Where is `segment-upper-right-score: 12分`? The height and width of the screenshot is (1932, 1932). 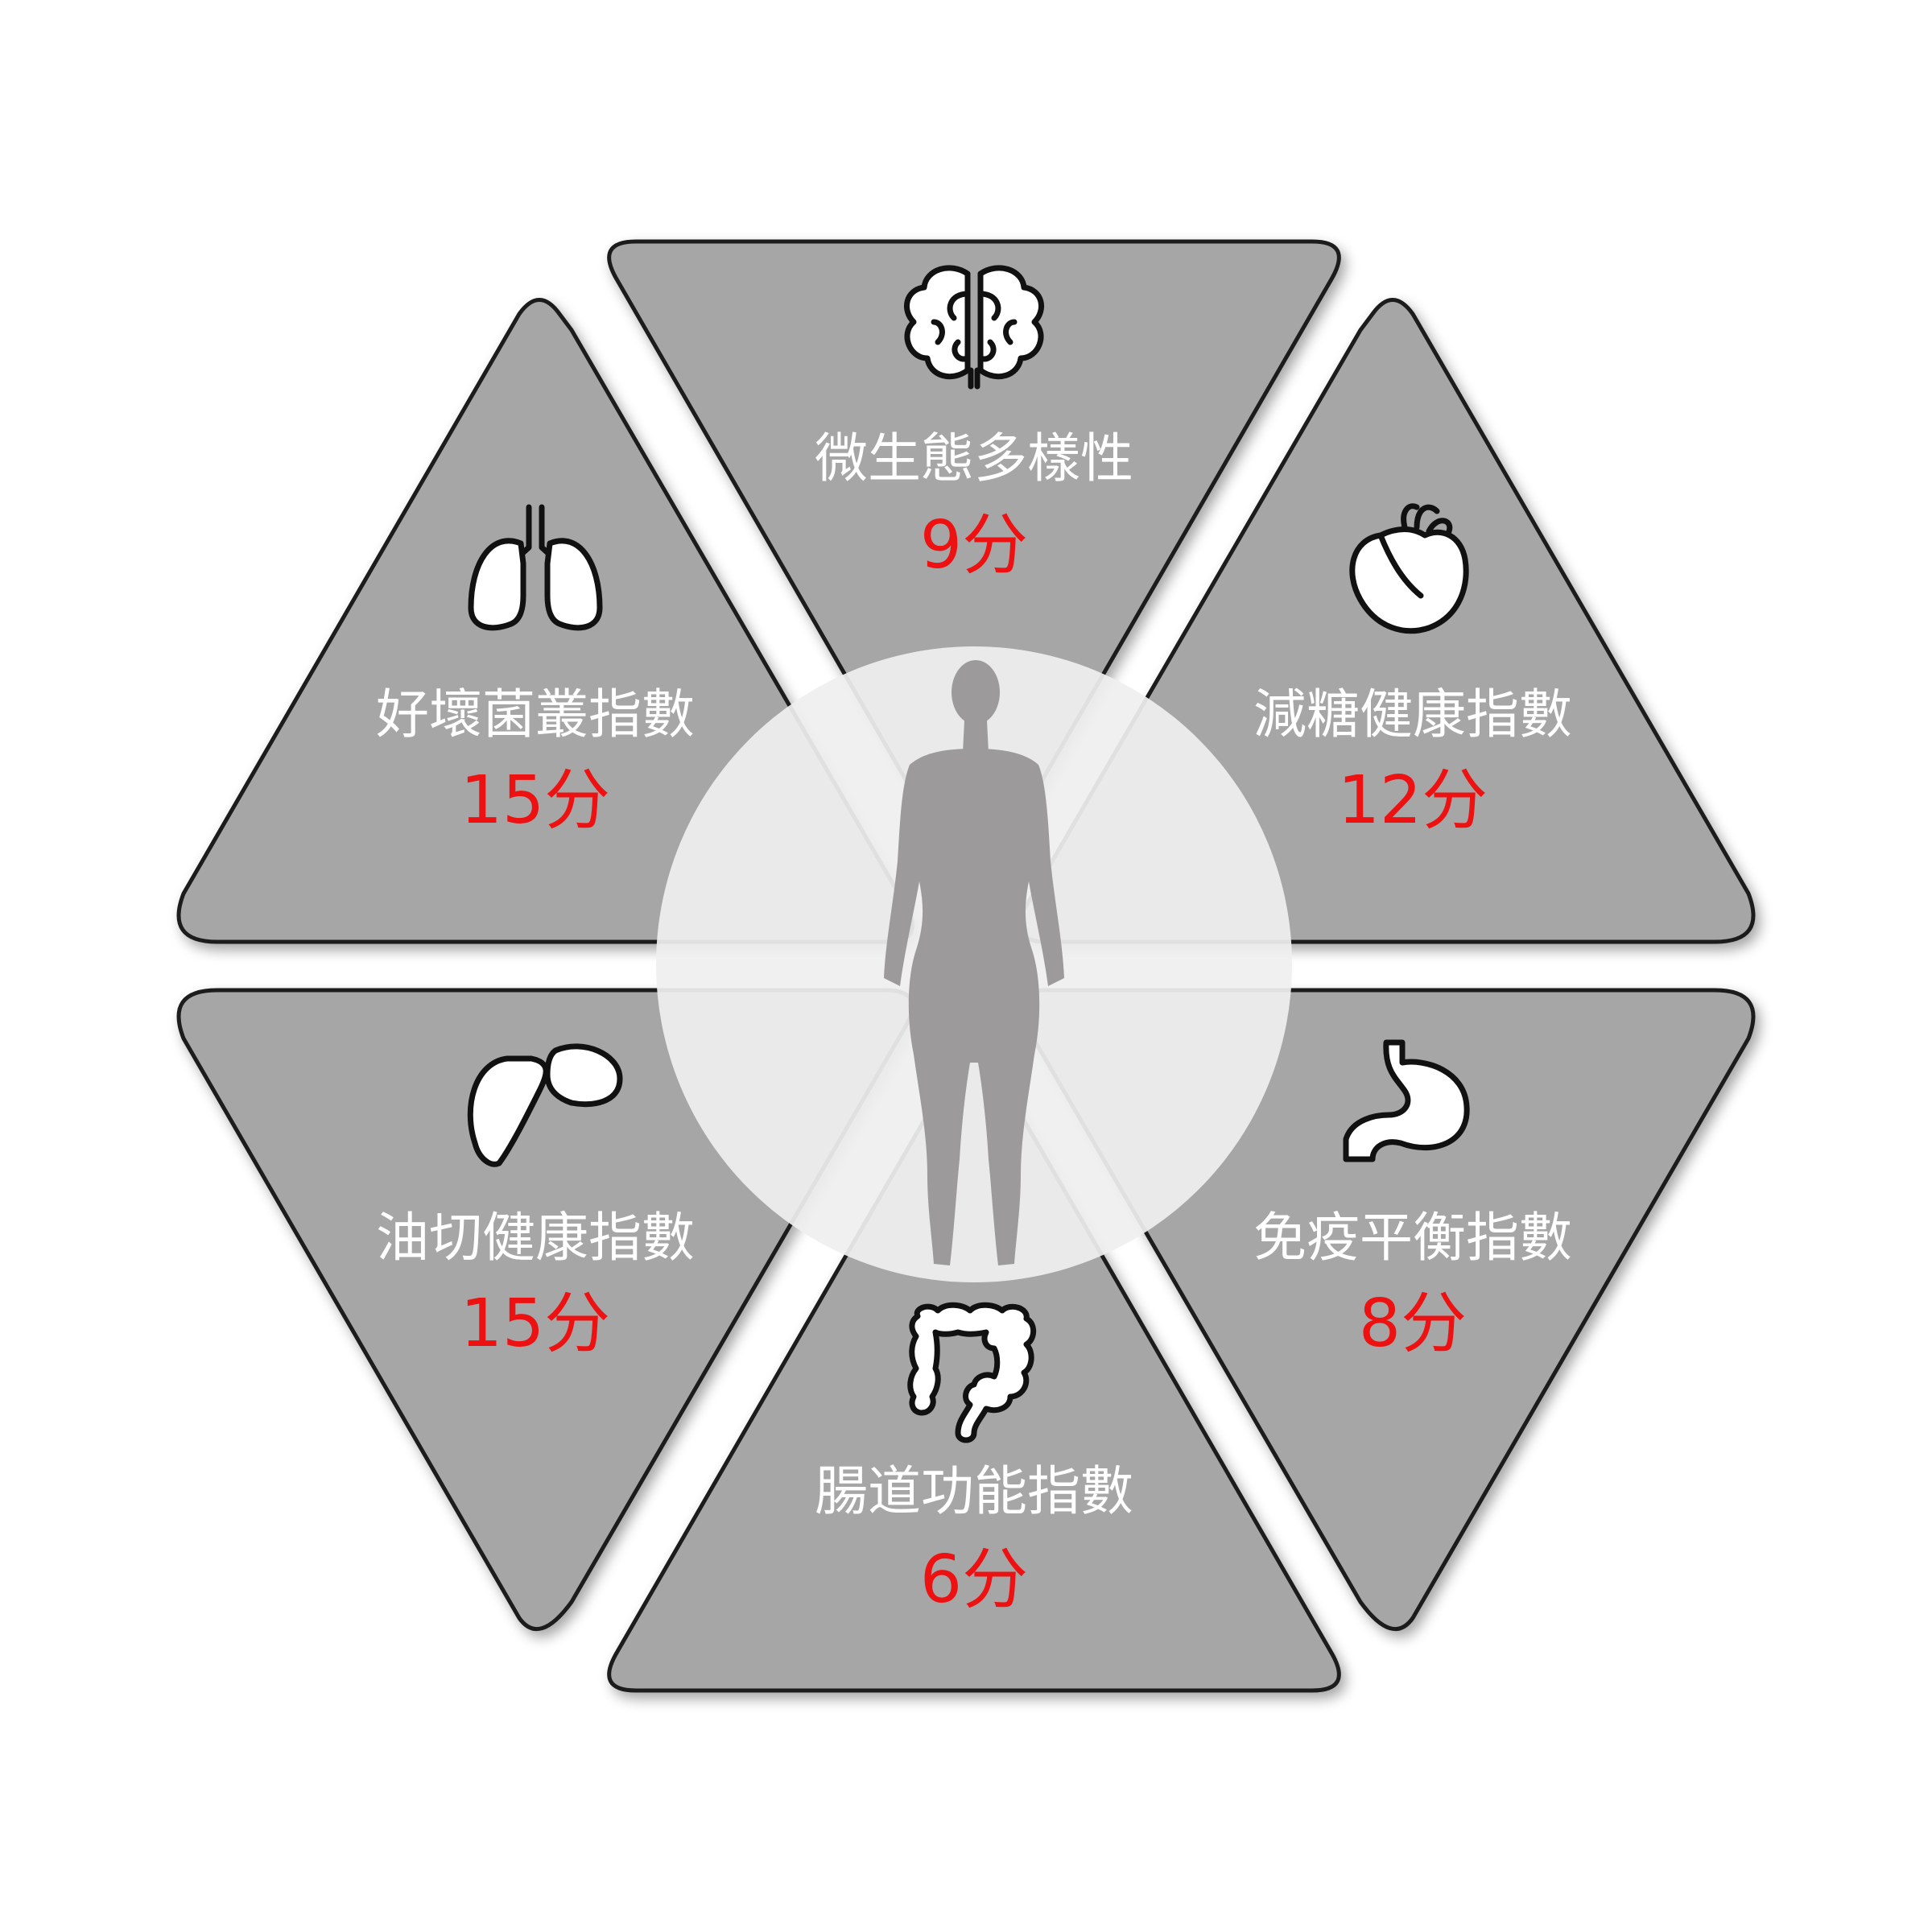
segment-upper-right-score: 12分 is located at coordinates (1413, 800).